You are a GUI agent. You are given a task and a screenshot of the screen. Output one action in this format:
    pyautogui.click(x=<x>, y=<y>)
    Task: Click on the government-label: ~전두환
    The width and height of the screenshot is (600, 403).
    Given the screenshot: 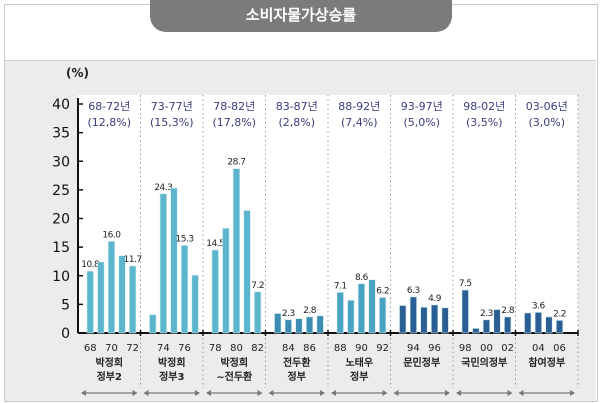 What is the action you would take?
    pyautogui.click(x=234, y=376)
    